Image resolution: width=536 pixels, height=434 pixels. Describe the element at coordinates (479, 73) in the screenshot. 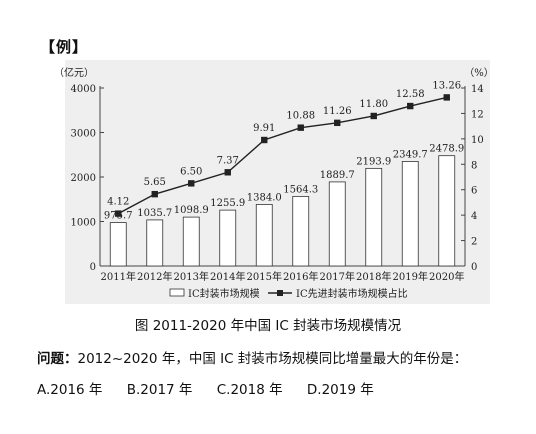

I see `right-axis-label: （%）` at that location.